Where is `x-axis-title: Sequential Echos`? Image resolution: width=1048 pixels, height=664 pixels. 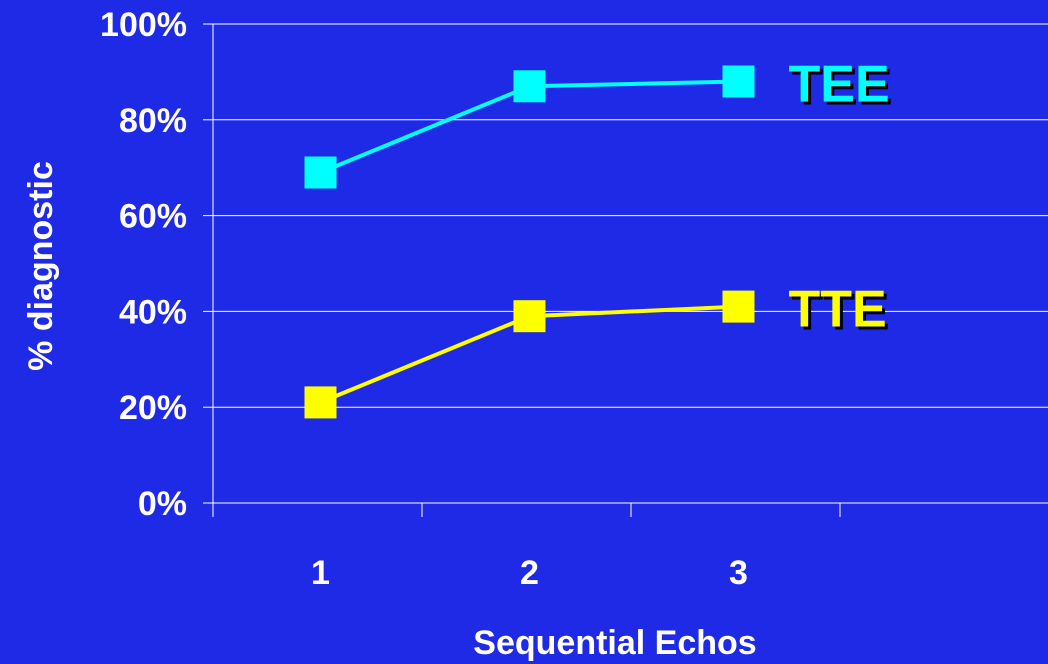
x-axis-title: Sequential Echos is located at coordinates (614, 643).